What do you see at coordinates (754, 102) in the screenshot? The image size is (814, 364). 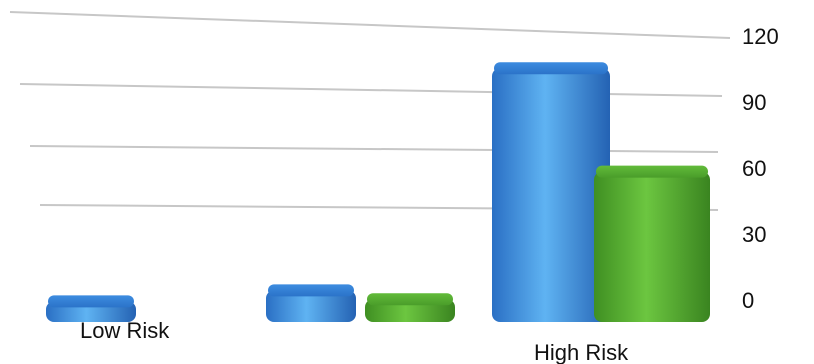 I see `y-tick-label: 90` at bounding box center [754, 102].